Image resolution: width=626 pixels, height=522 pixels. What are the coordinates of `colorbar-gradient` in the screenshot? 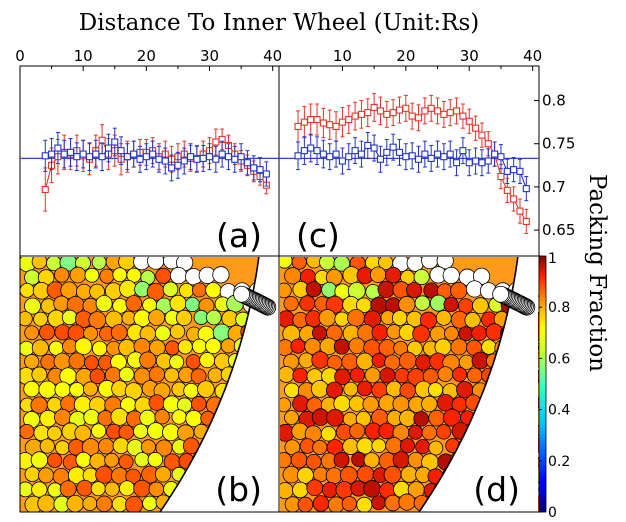 It's located at (542, 384).